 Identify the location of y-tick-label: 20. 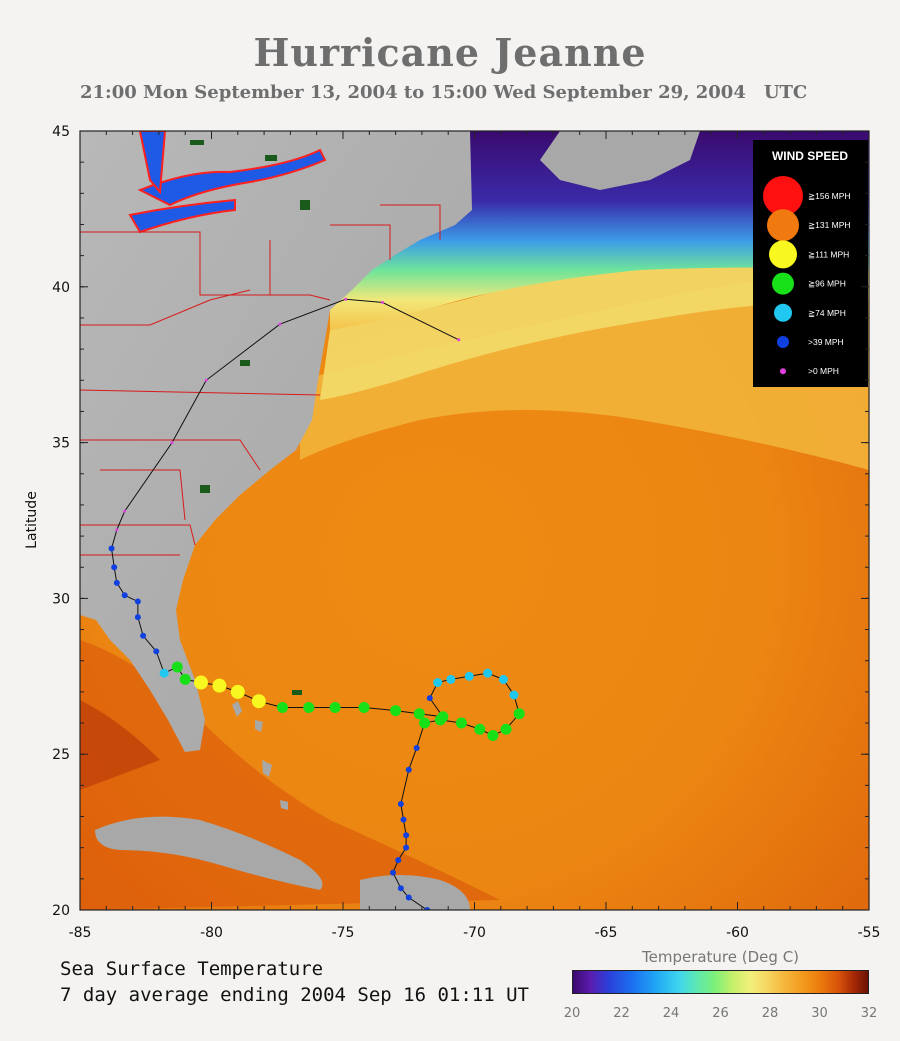
(61, 911).